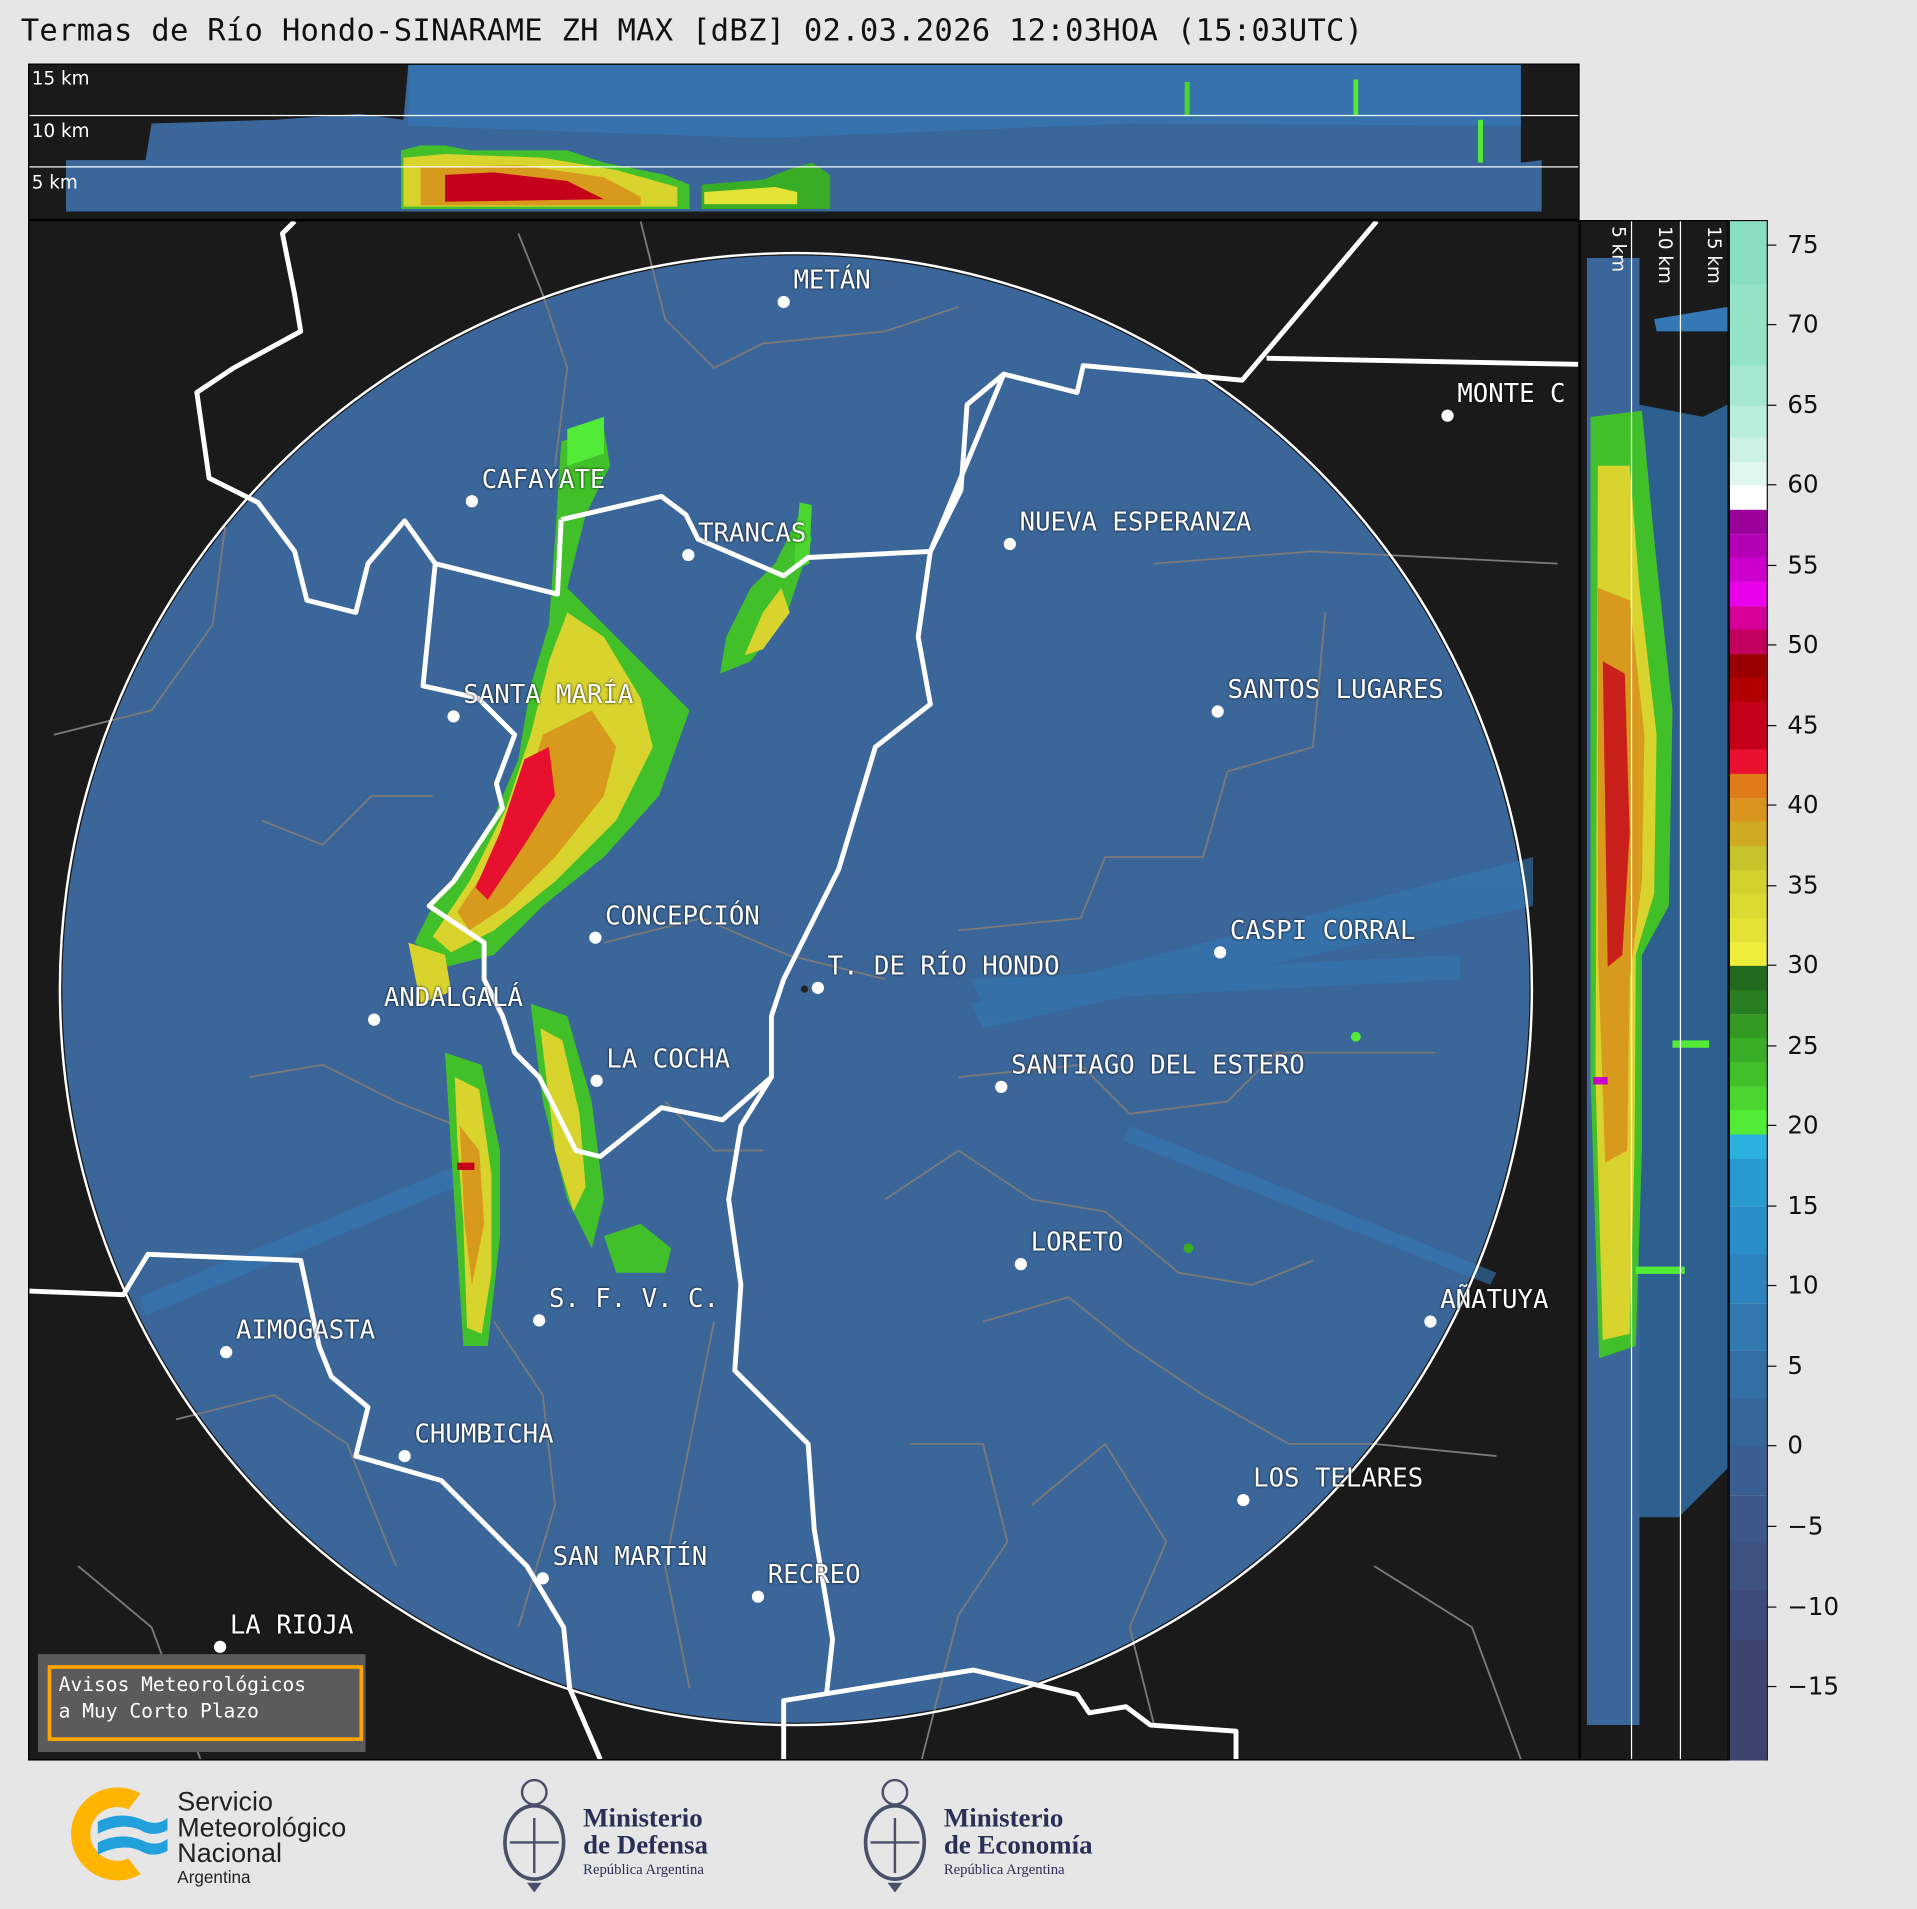 This screenshot has width=1917, height=1909. Describe the element at coordinates (214, 1876) in the screenshot. I see `smn-line-4: Argentina` at that location.